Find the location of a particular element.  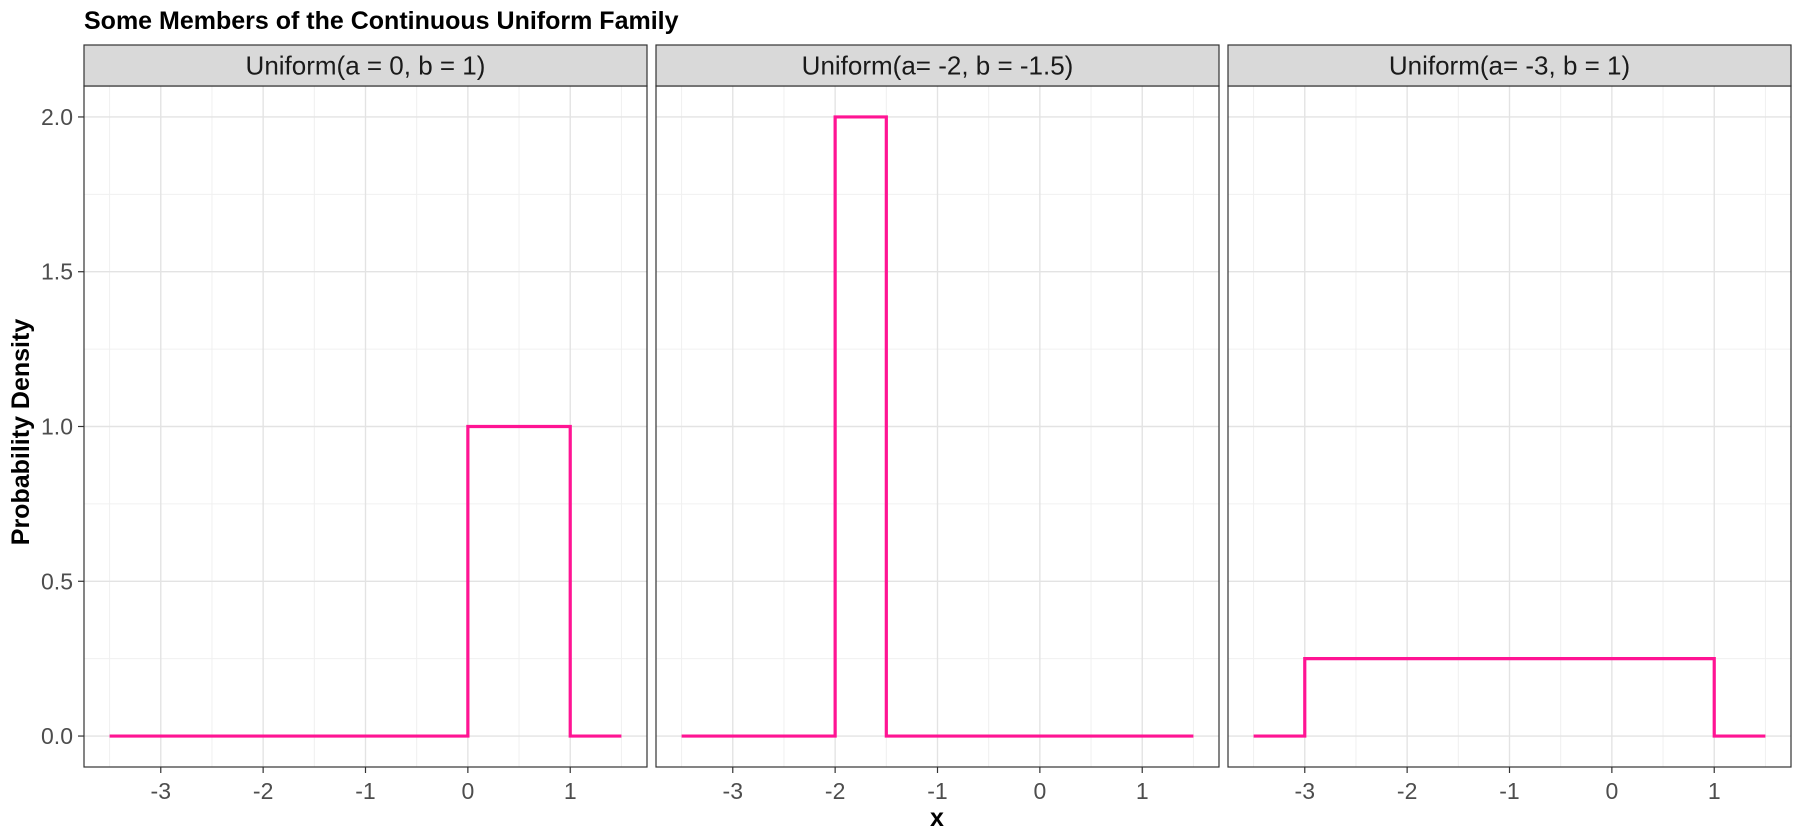

facet-strip-label: Uniform(a = 0, b = 1) is located at coordinates (366, 66).